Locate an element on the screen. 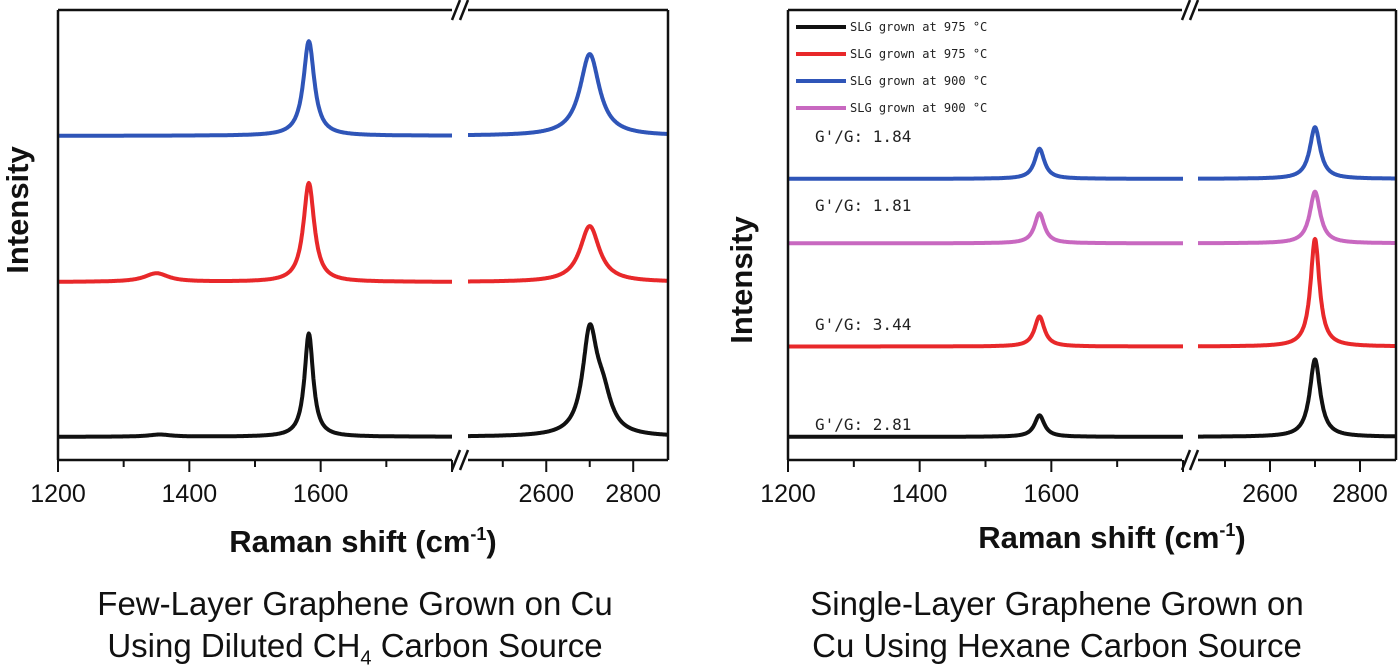 Image resolution: width=1400 pixels, height=672 pixels. legend-label-2: SLG grown at 900 °C is located at coordinates (918, 81).